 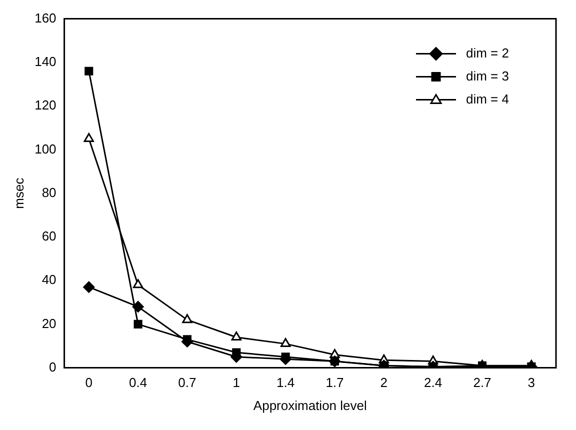 I want to click on y-tick-label: 120, so click(x=45, y=105).